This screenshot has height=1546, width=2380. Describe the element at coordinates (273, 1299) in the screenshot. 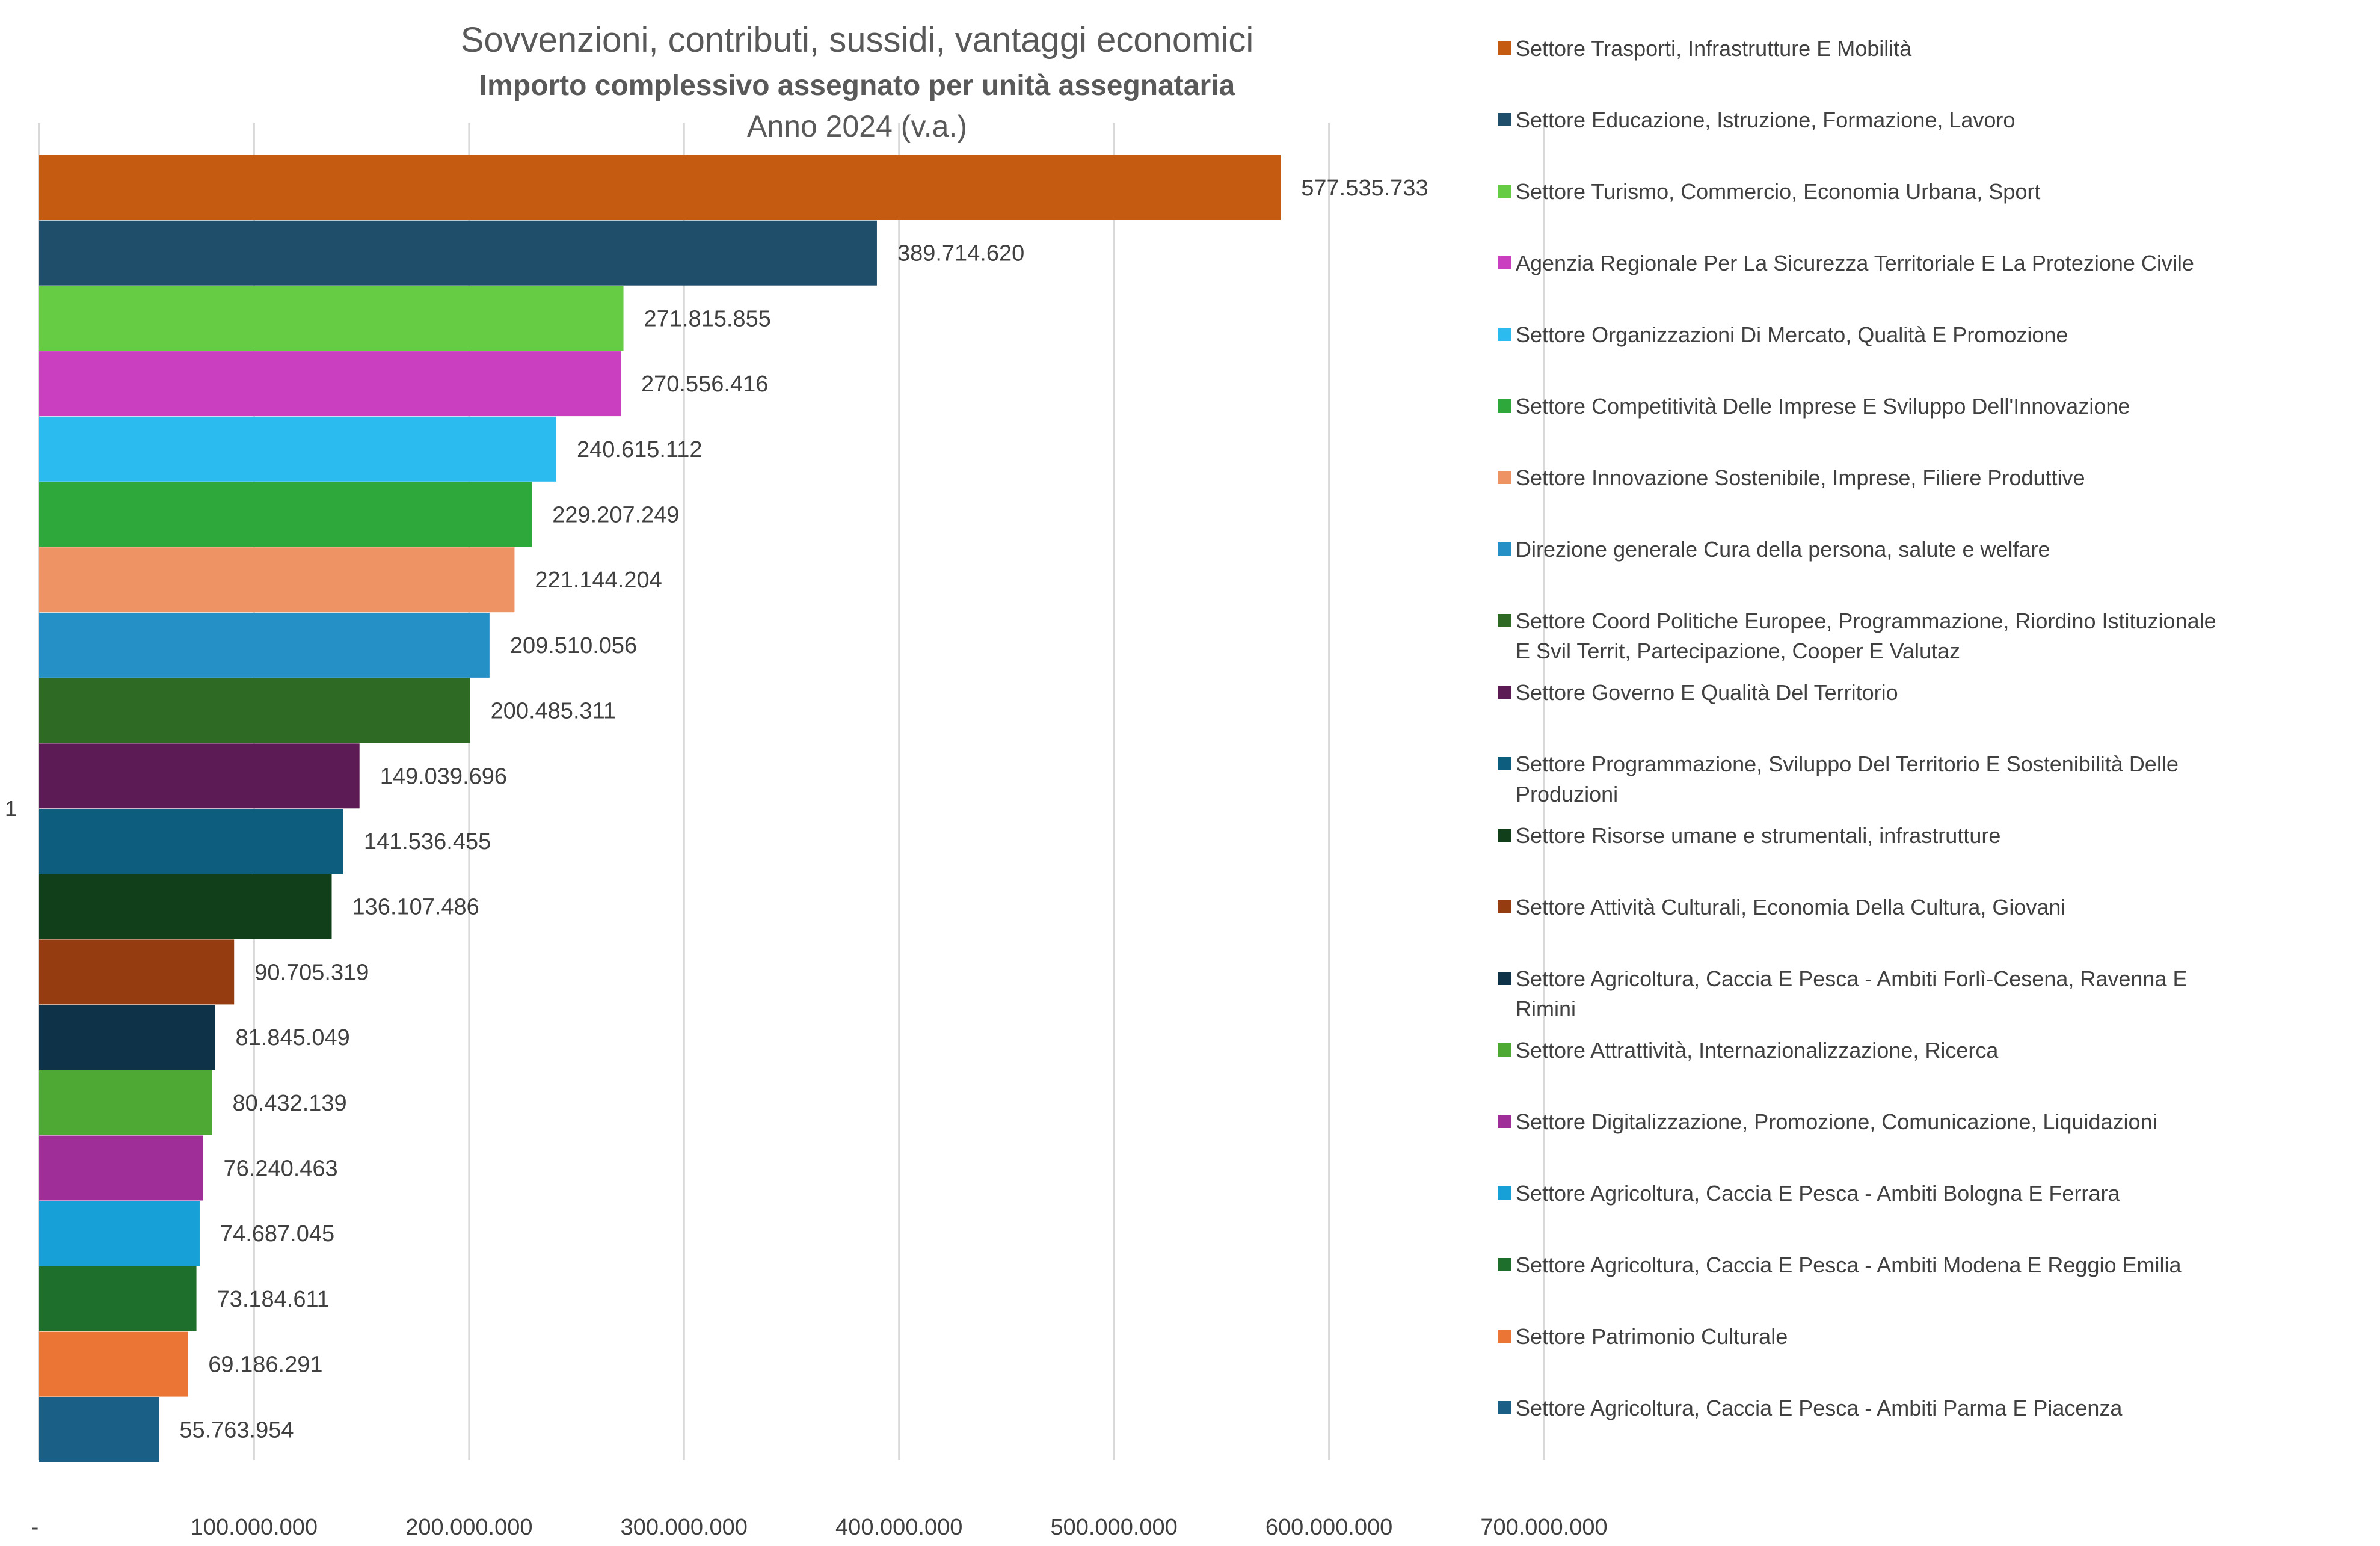

I see `data-label: 73.184.611` at that location.